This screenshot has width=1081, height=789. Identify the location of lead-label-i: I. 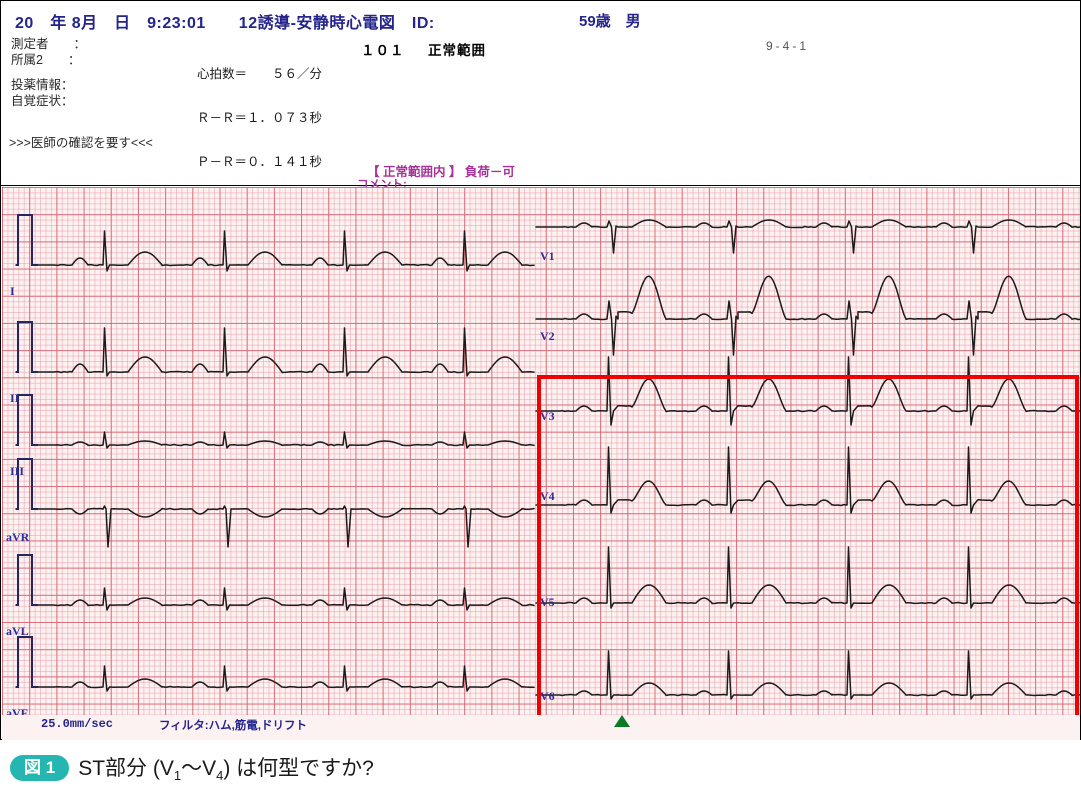
(12, 291).